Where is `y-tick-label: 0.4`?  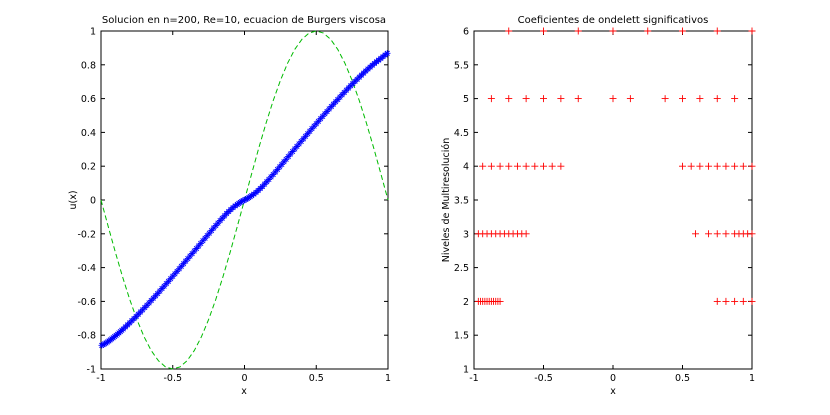
y-tick-label: 0.4 is located at coordinates (88, 133).